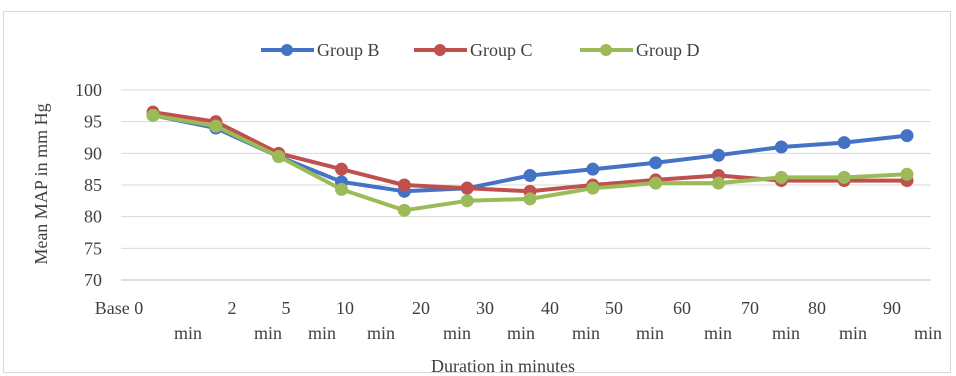 Image resolution: width=956 pixels, height=376 pixels. What do you see at coordinates (93, 153) in the screenshot?
I see `y-tick-label: 90` at bounding box center [93, 153].